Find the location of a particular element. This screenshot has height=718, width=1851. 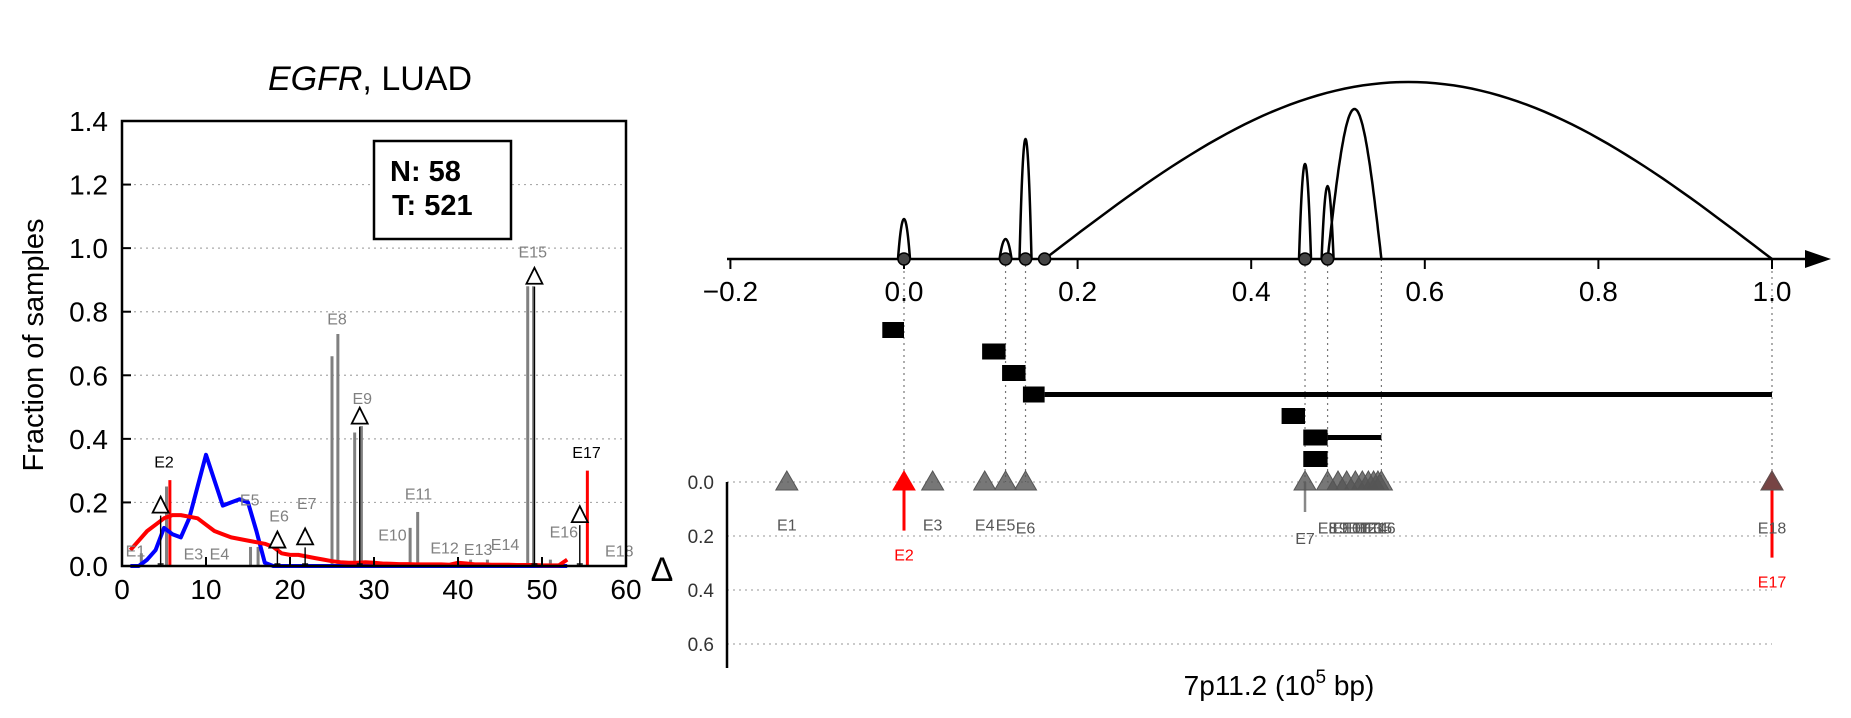

left-xtick-label: 0 is located at coordinates (122, 589).